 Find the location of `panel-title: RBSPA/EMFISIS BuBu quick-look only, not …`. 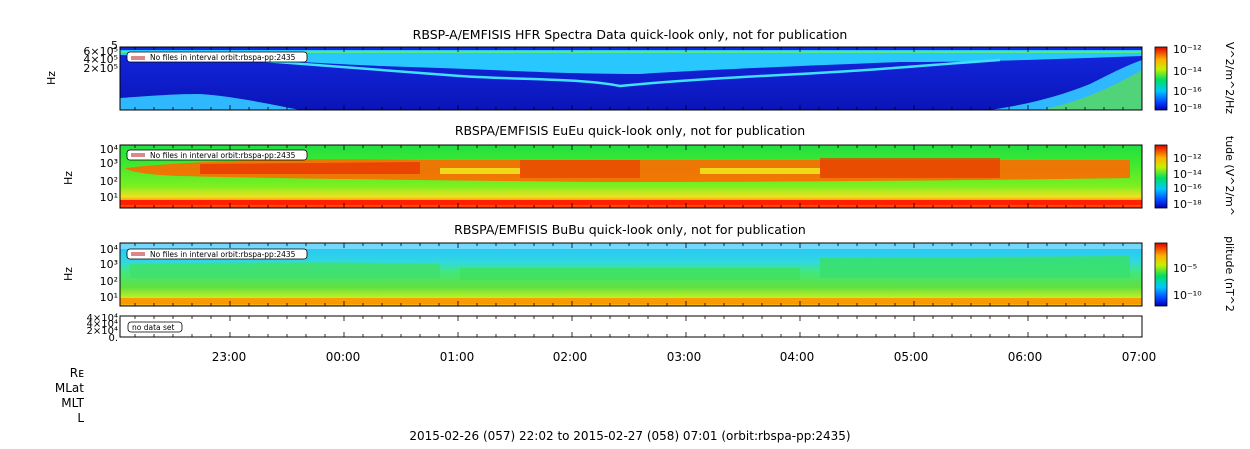

panel-title: RBSPA/EMFISIS BuBu quick-look only, not … is located at coordinates (630, 229).